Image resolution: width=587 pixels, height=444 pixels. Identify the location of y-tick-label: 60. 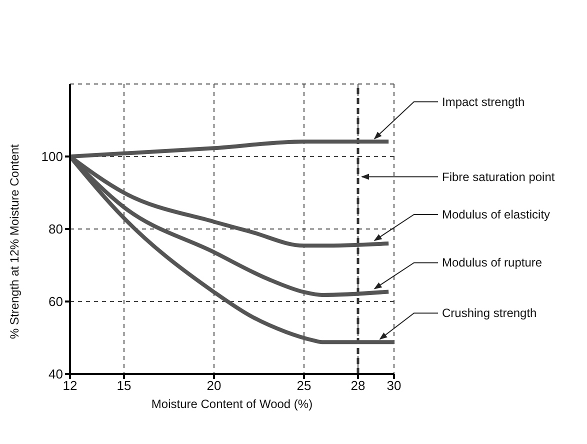
(55, 302).